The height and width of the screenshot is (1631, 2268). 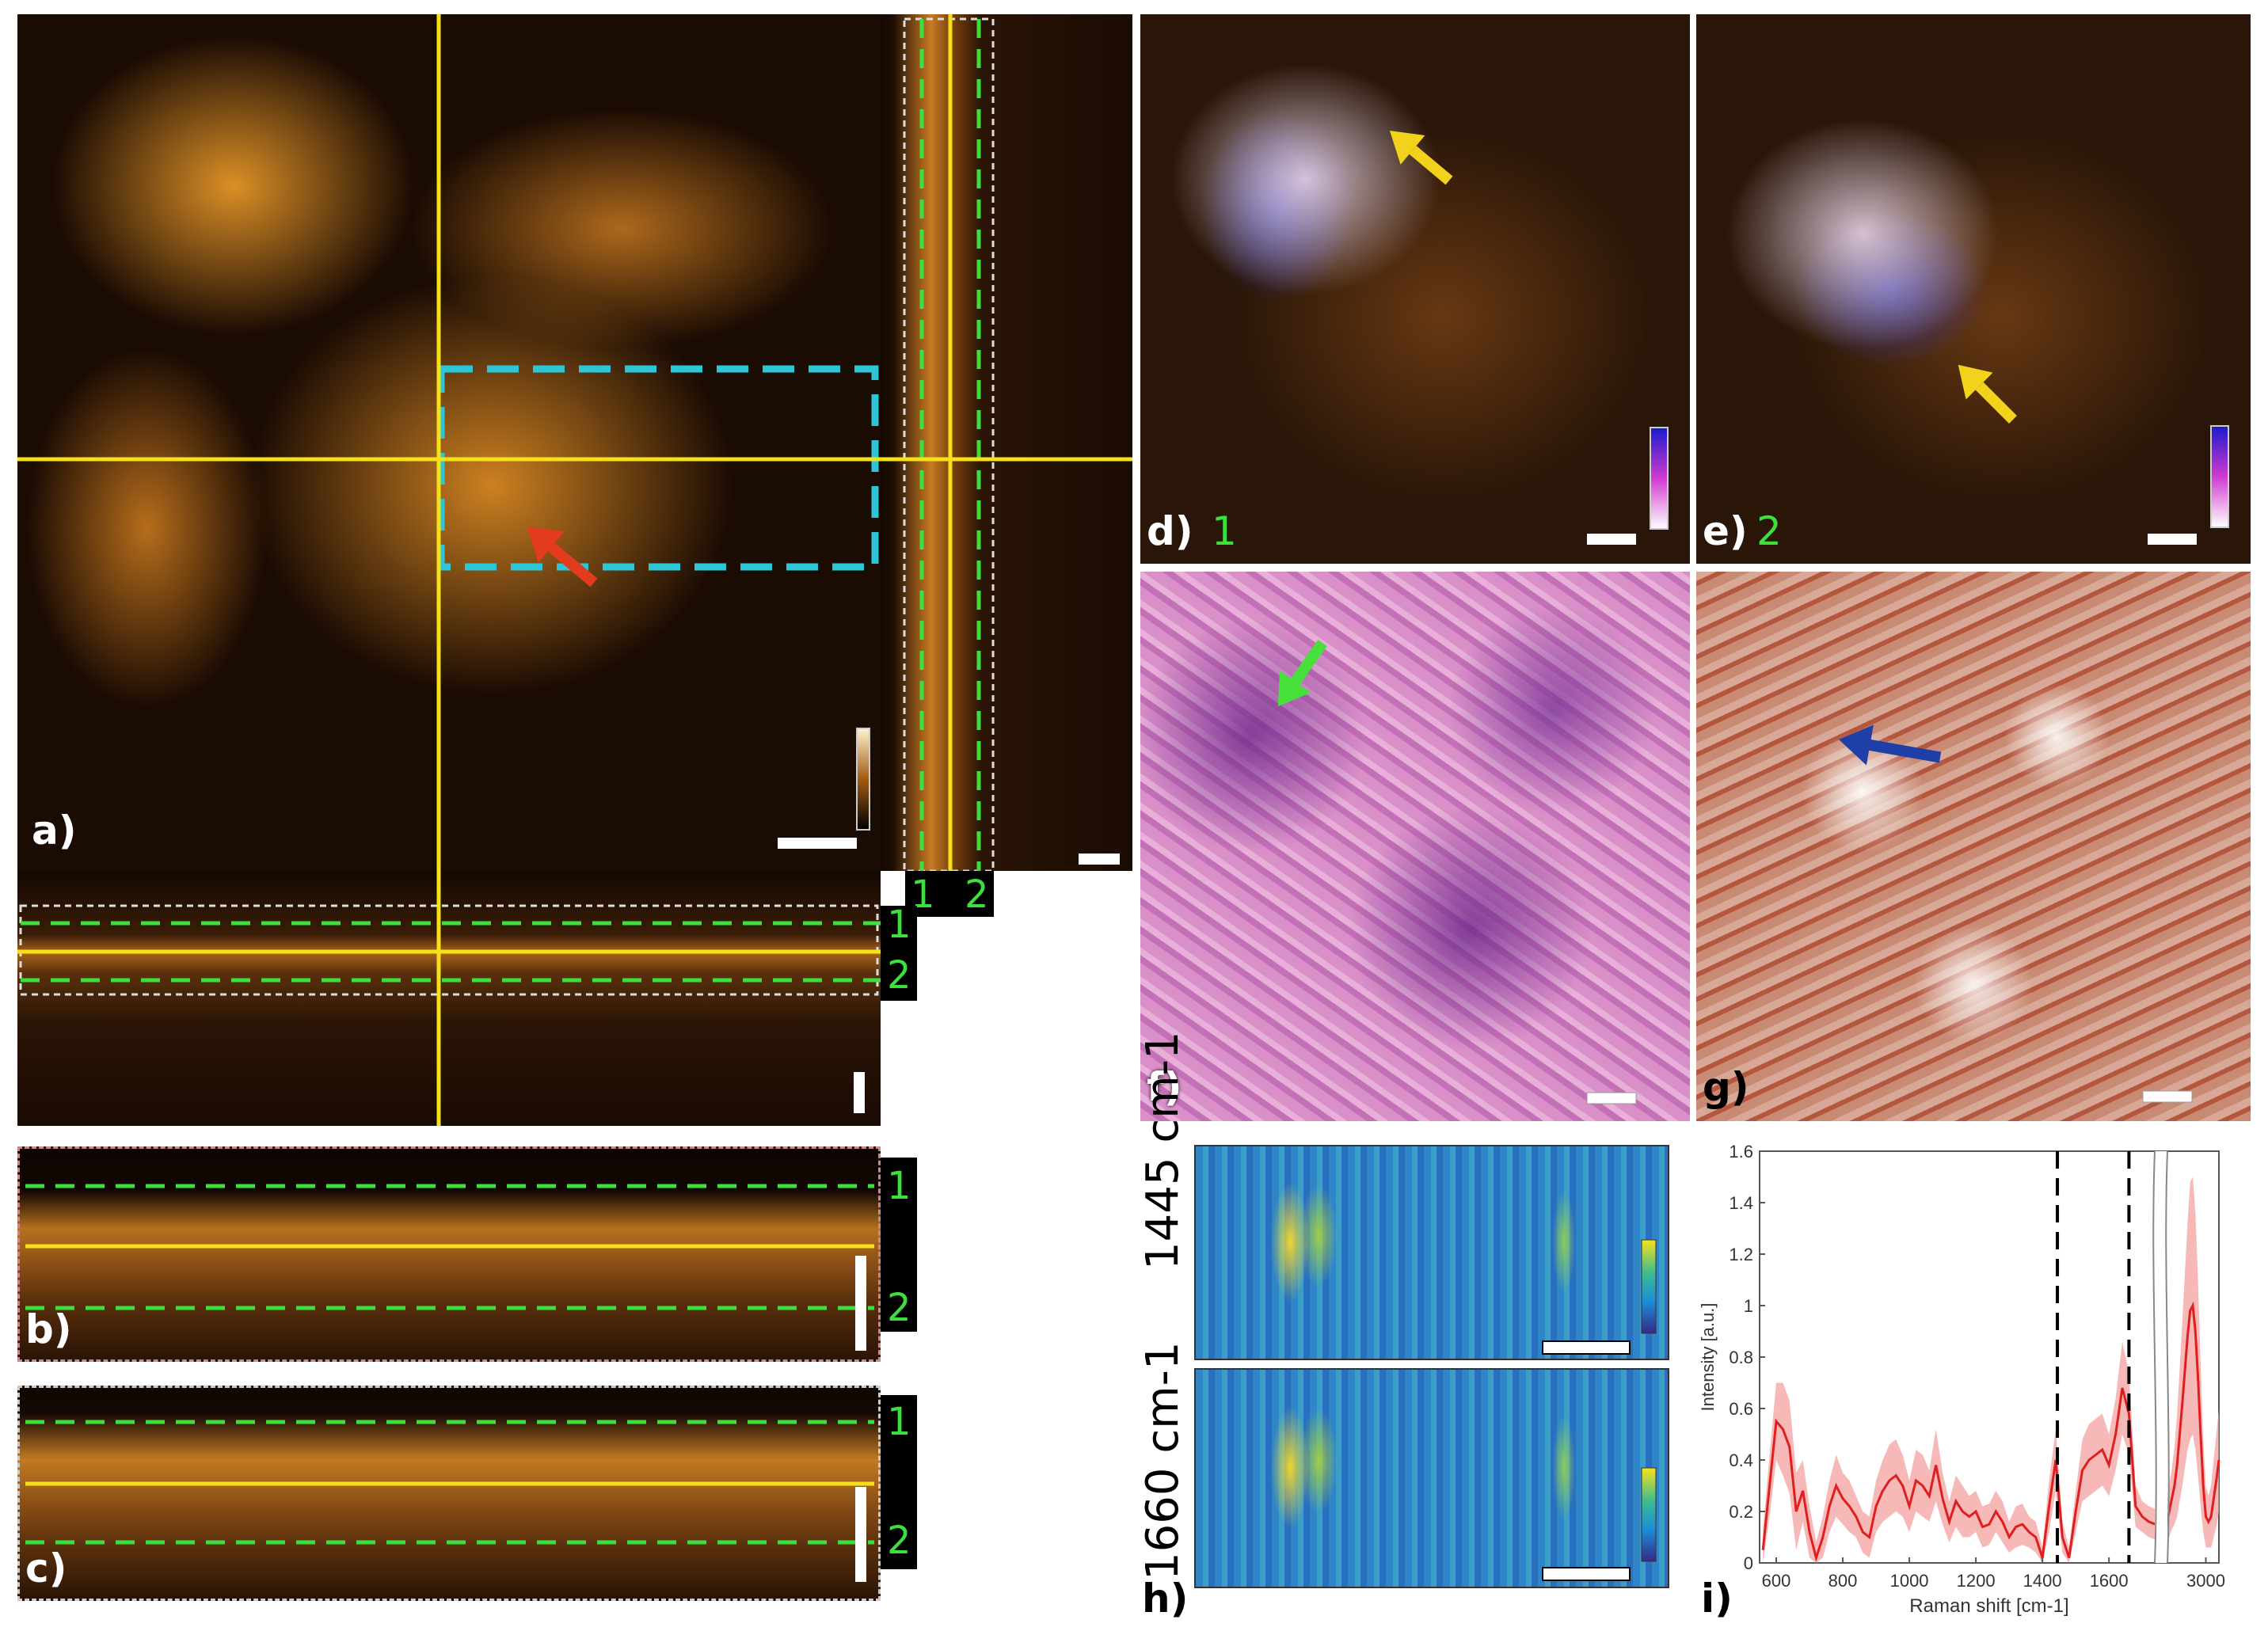 What do you see at coordinates (1099, 859) in the screenshot?
I see `scale-bar-vertical` at bounding box center [1099, 859].